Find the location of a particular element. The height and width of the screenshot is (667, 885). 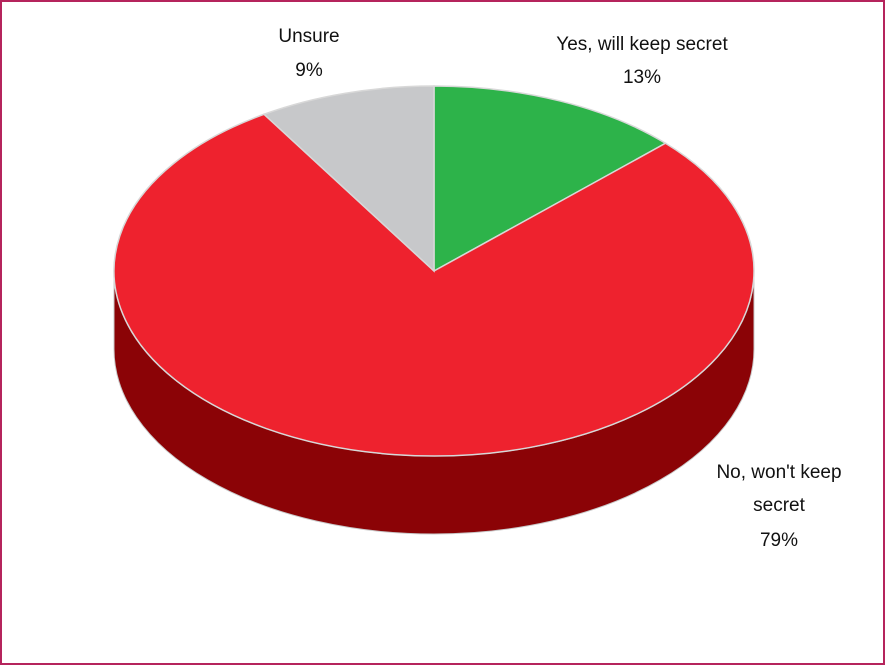

slice-label-no-line2: secret is located at coordinates (779, 505).